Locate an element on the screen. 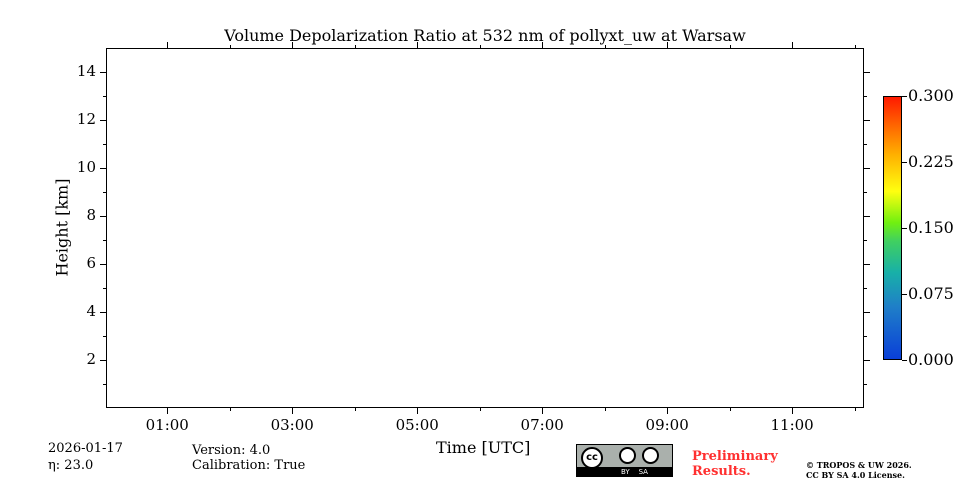 This screenshot has height=480, width=960. x-tick-label: 11:00 is located at coordinates (792, 425).